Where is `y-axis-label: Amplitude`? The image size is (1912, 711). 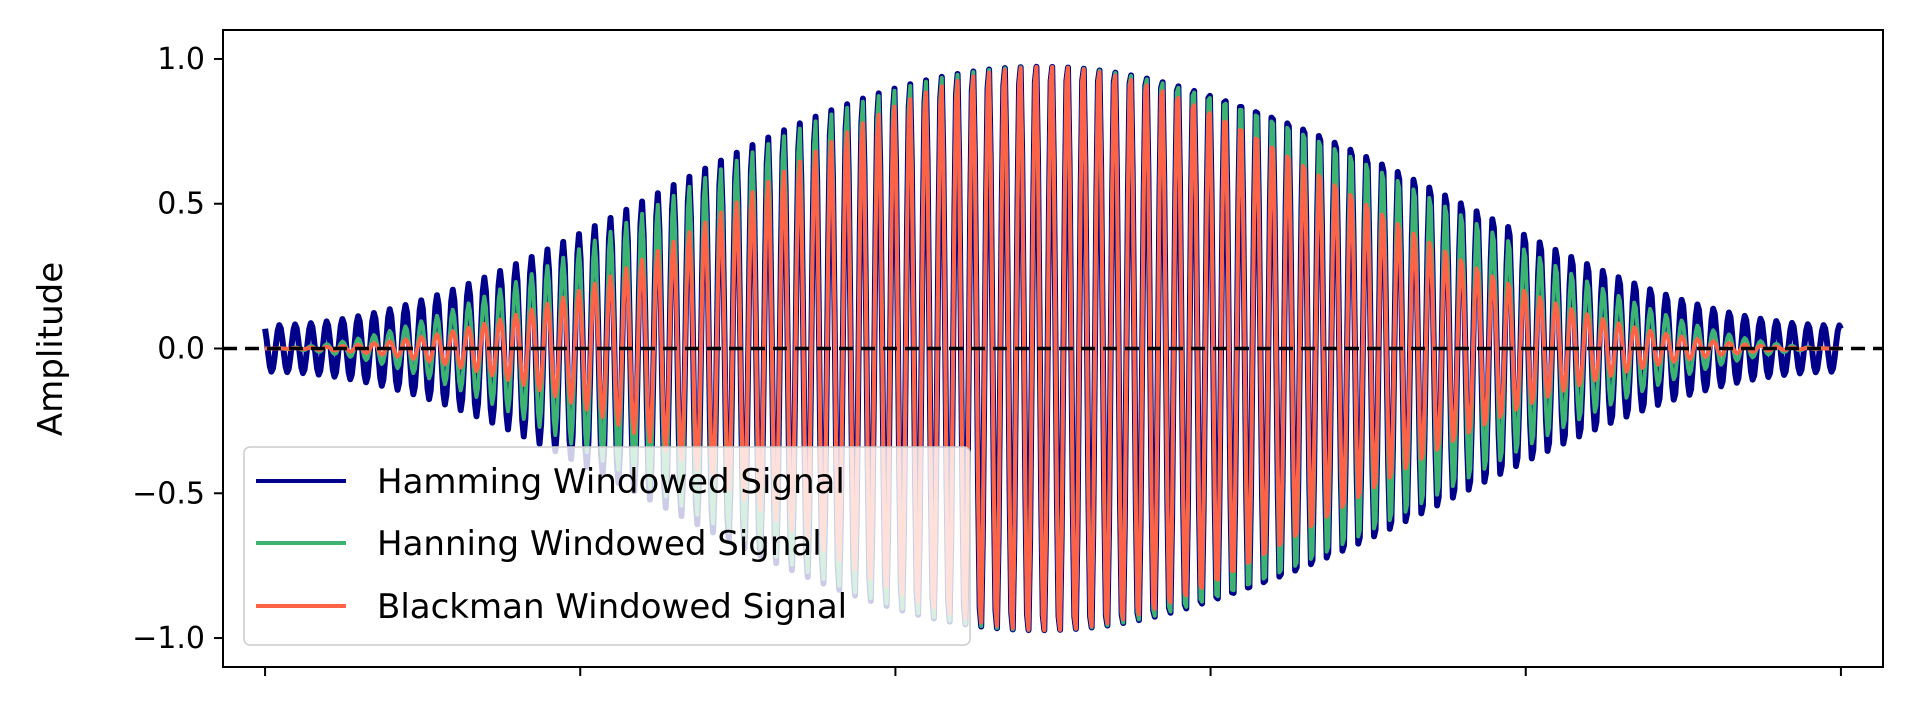
y-axis-label: Amplitude is located at coordinates (51, 349).